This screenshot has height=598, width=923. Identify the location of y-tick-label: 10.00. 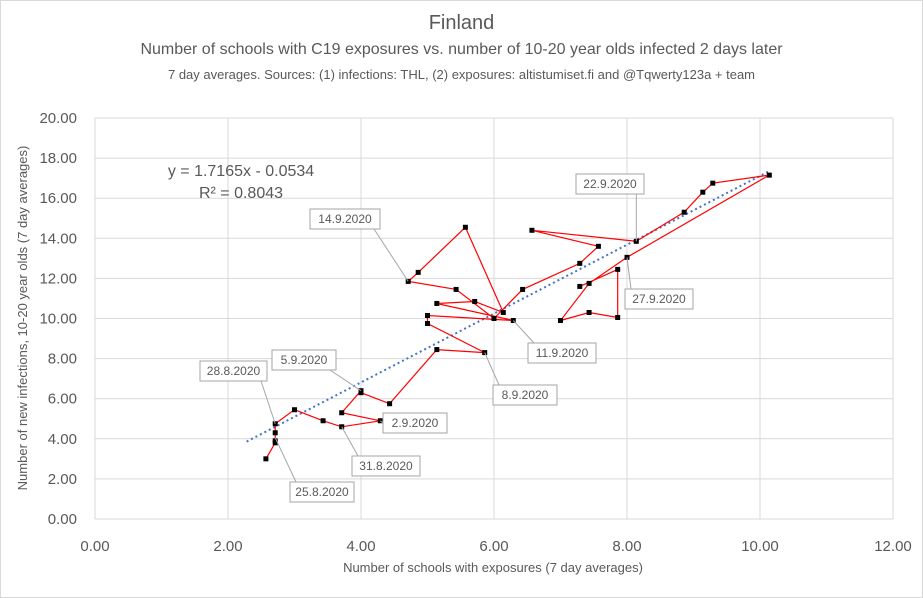
(58, 319).